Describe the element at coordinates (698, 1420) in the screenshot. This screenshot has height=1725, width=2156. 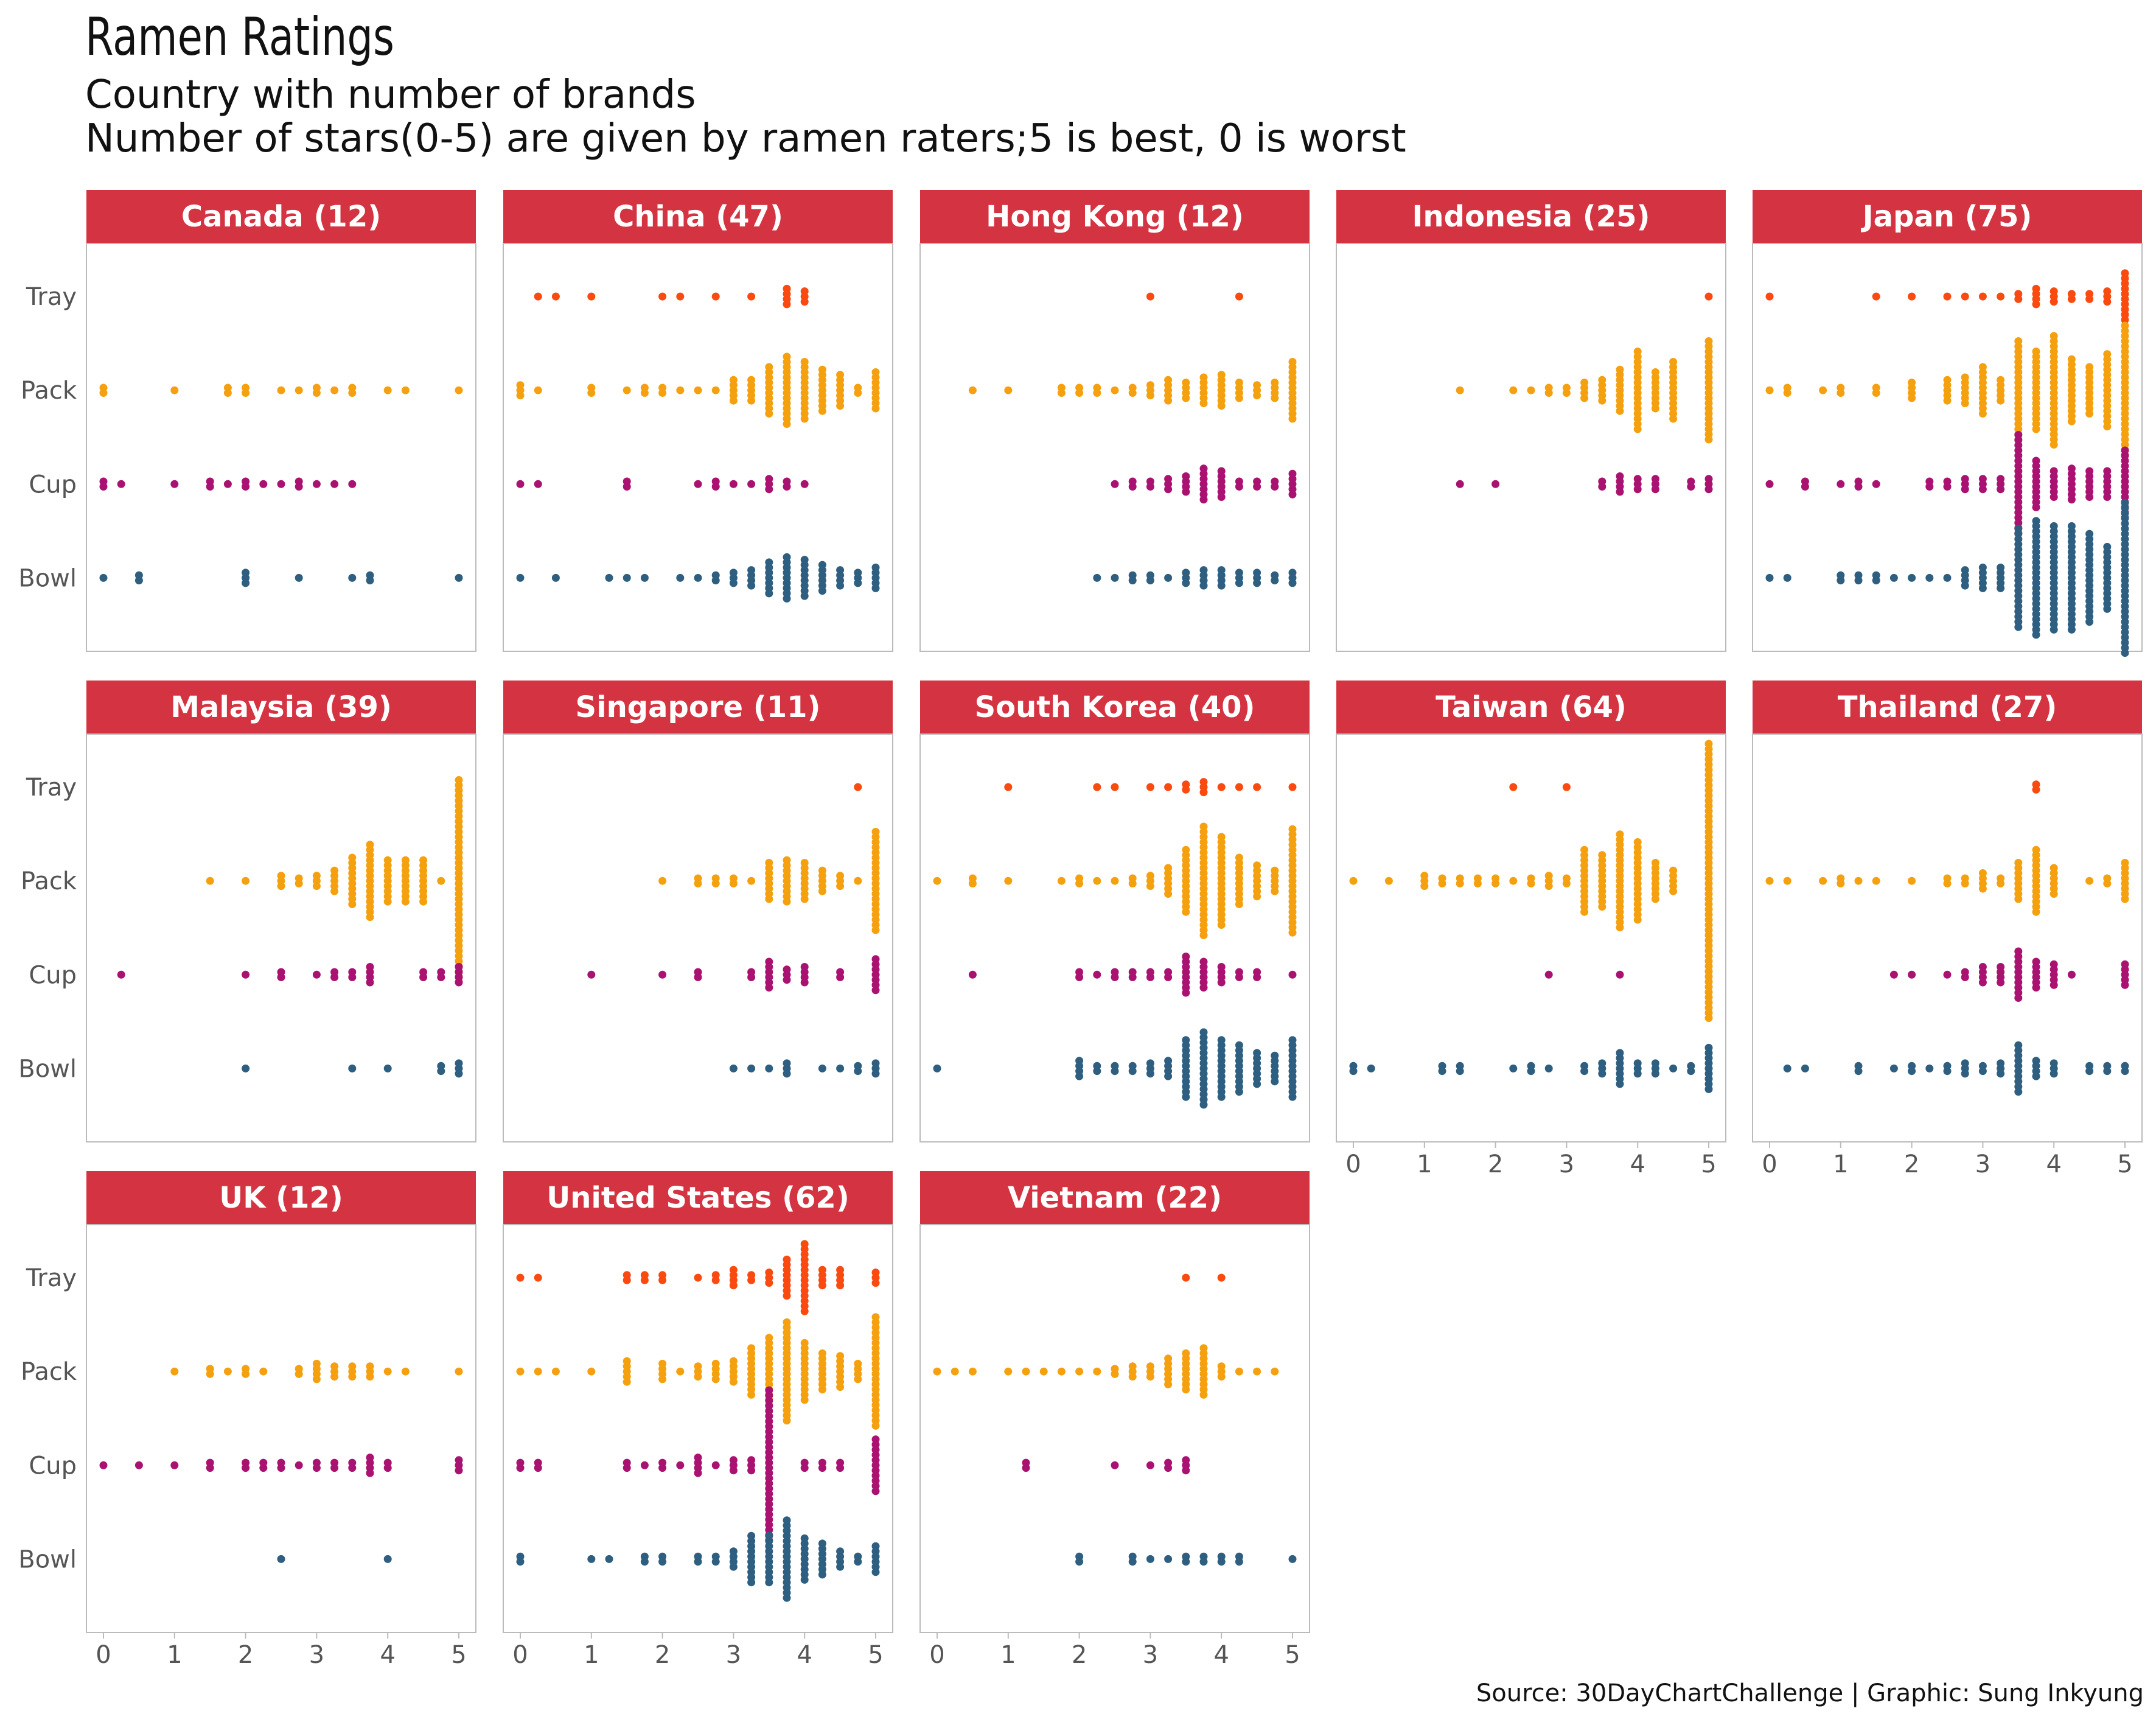
I see `facet-panel-united-states: United States (62) 0 1 2 3 4 5` at that location.